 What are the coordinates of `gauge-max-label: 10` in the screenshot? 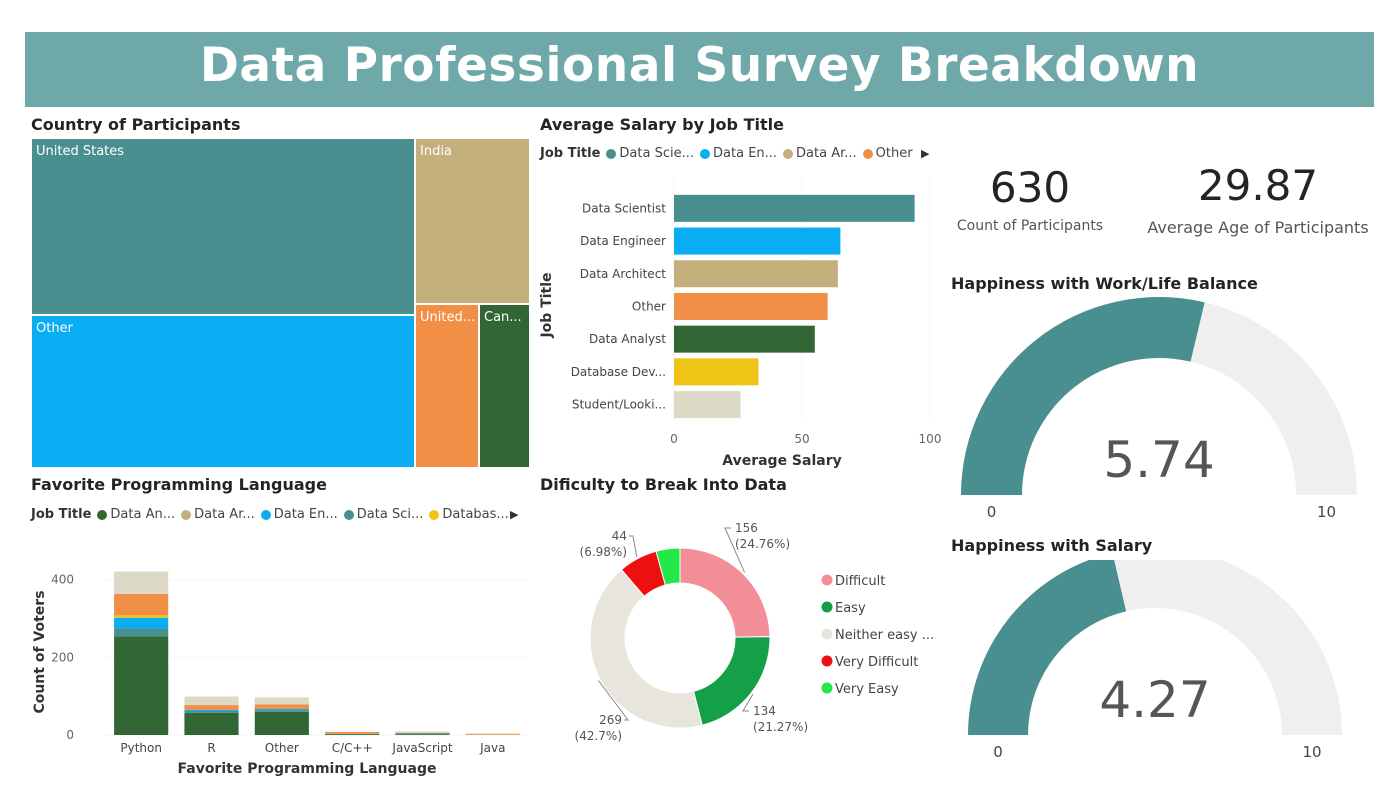 It's located at (1326, 512).